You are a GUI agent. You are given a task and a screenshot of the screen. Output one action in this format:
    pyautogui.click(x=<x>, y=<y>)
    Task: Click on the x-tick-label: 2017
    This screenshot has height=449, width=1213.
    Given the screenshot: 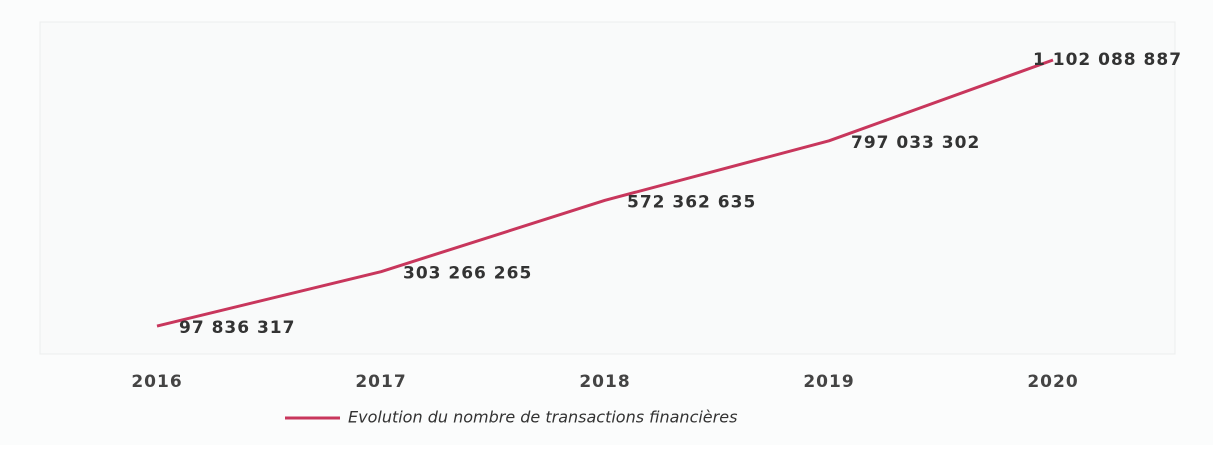 What is the action you would take?
    pyautogui.click(x=380, y=382)
    